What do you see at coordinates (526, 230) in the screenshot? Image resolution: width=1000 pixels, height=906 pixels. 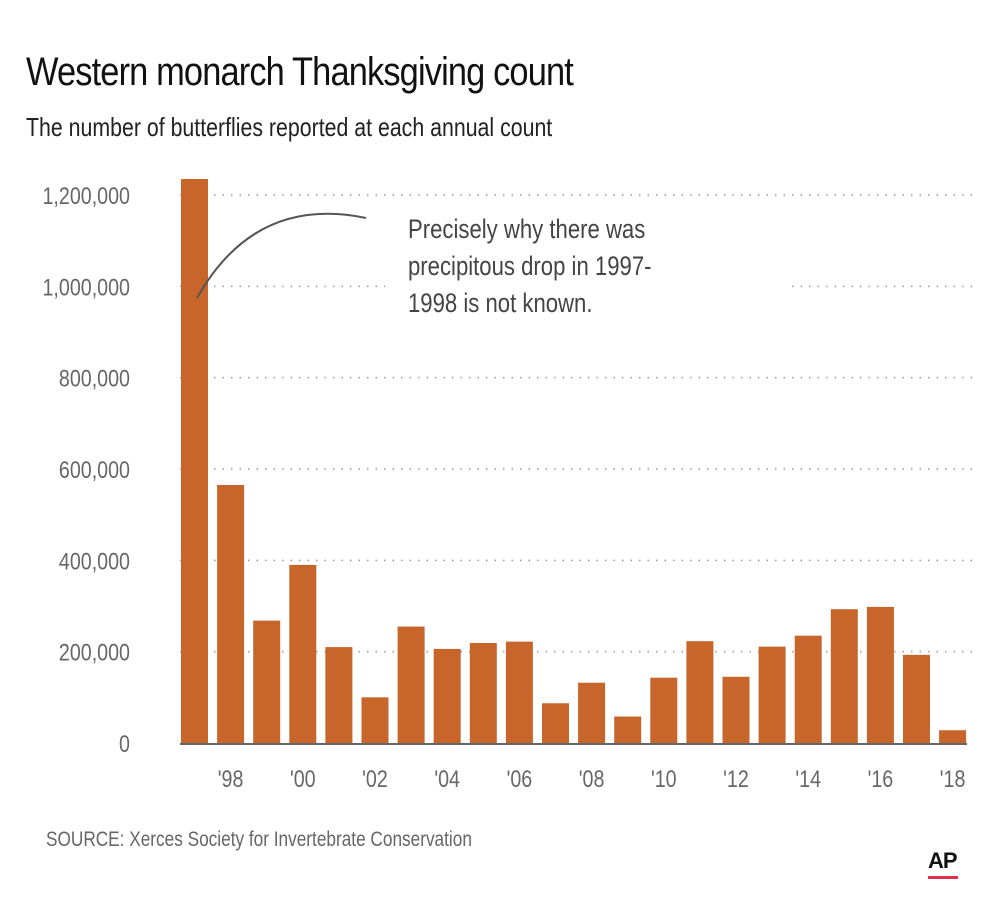 I see `annotation-text: Precisely why there was` at bounding box center [526, 230].